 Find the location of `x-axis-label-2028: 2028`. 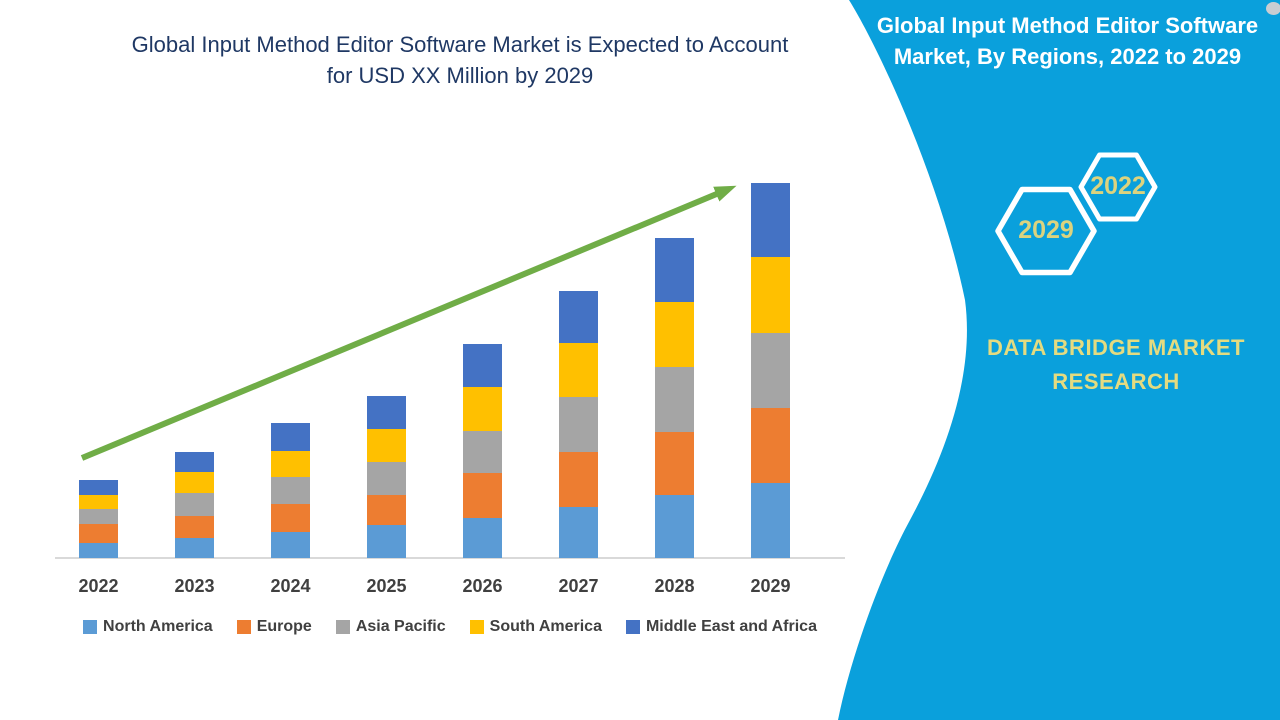

x-axis-label-2028: 2028 is located at coordinates (674, 586).